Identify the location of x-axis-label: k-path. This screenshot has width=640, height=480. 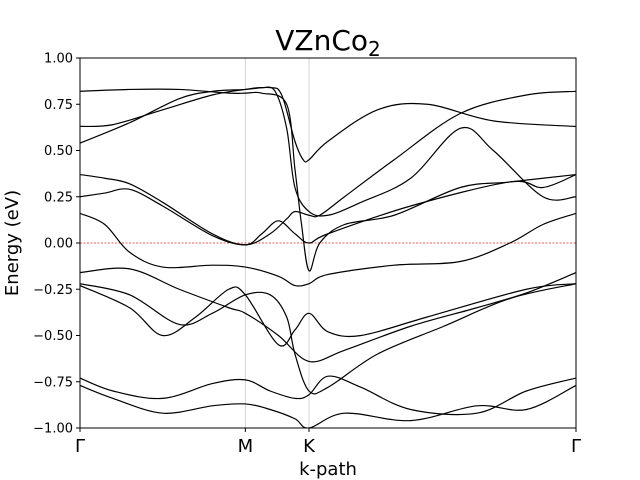
(328, 469).